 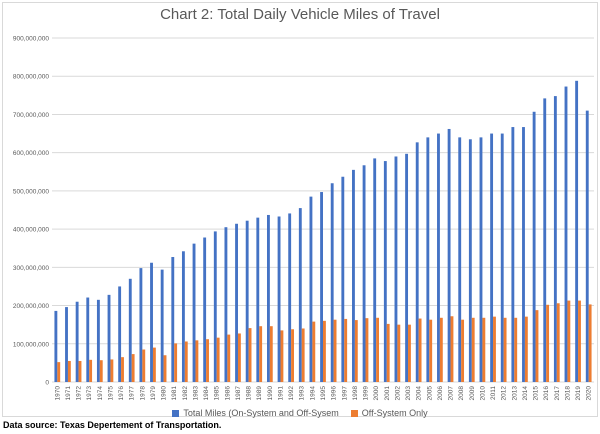 I want to click on y-tick-label: 200,000,000, so click(x=31, y=306).